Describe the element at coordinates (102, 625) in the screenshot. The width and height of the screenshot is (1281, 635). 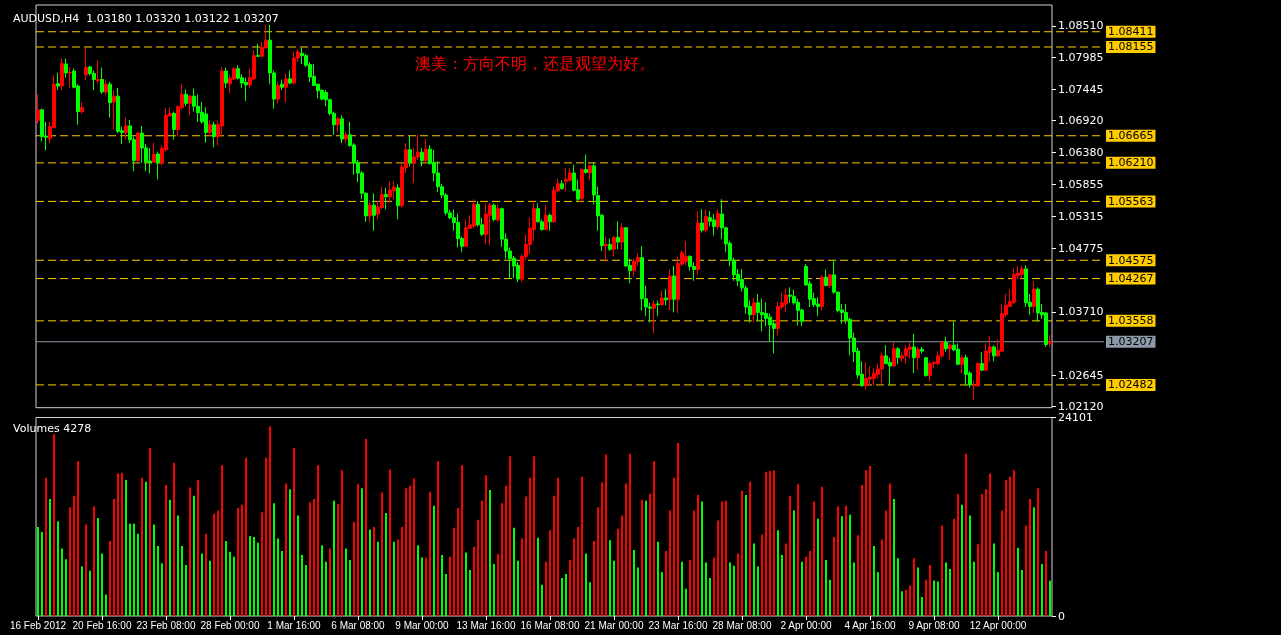
I see `x-tick-label: 20 Feb 16:00` at that location.